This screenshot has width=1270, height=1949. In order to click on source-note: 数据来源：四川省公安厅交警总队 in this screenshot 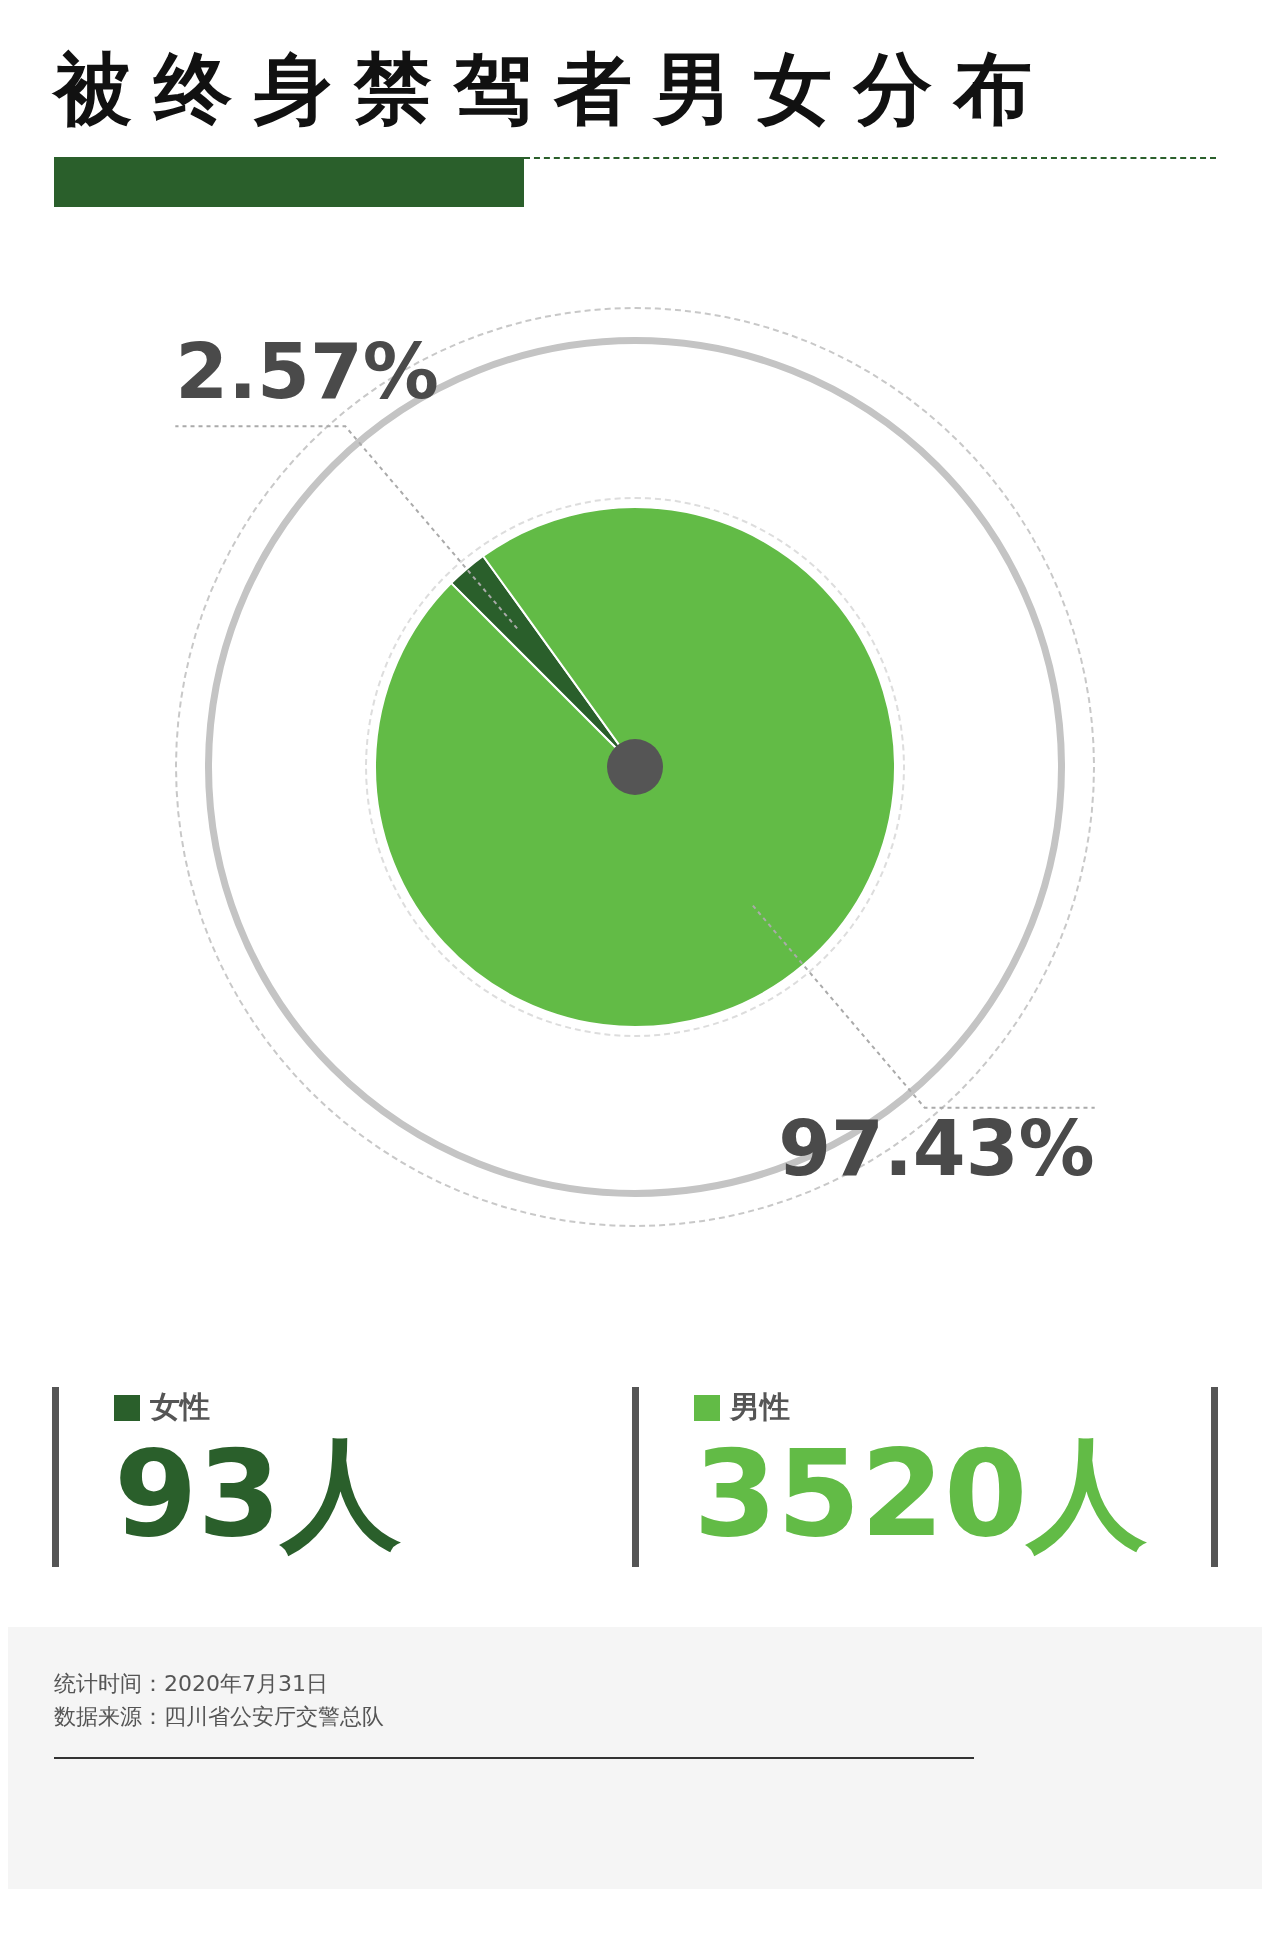, I will do `click(219, 1717)`.